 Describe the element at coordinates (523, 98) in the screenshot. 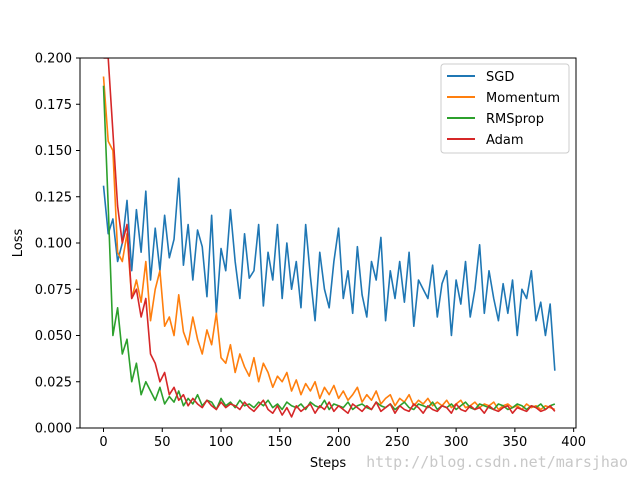

I see `legend-label-momentum: Momentum` at that location.